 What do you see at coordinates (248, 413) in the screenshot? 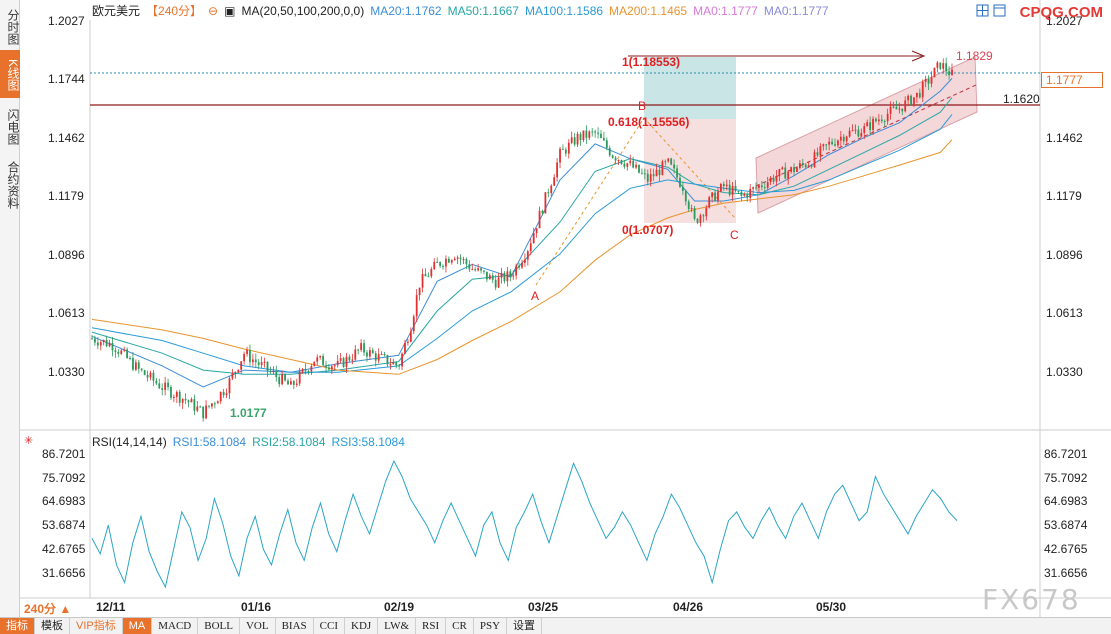
I see `low-label: 1.0177` at bounding box center [248, 413].